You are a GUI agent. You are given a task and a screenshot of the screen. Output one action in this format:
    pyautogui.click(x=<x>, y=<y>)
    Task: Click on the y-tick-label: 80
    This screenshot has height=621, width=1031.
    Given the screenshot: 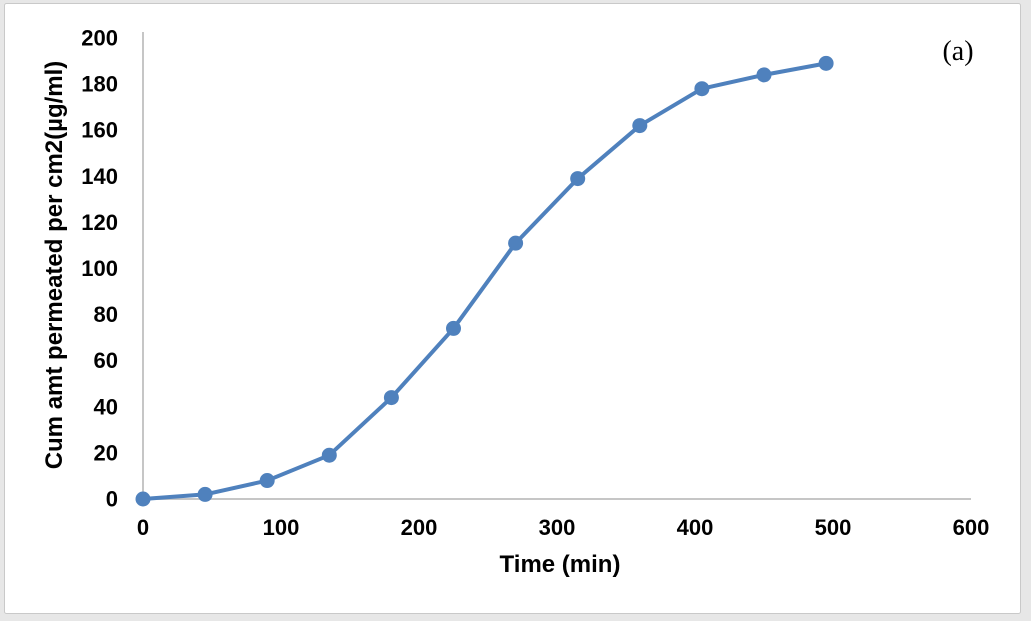 What is the action you would take?
    pyautogui.click(x=106, y=314)
    